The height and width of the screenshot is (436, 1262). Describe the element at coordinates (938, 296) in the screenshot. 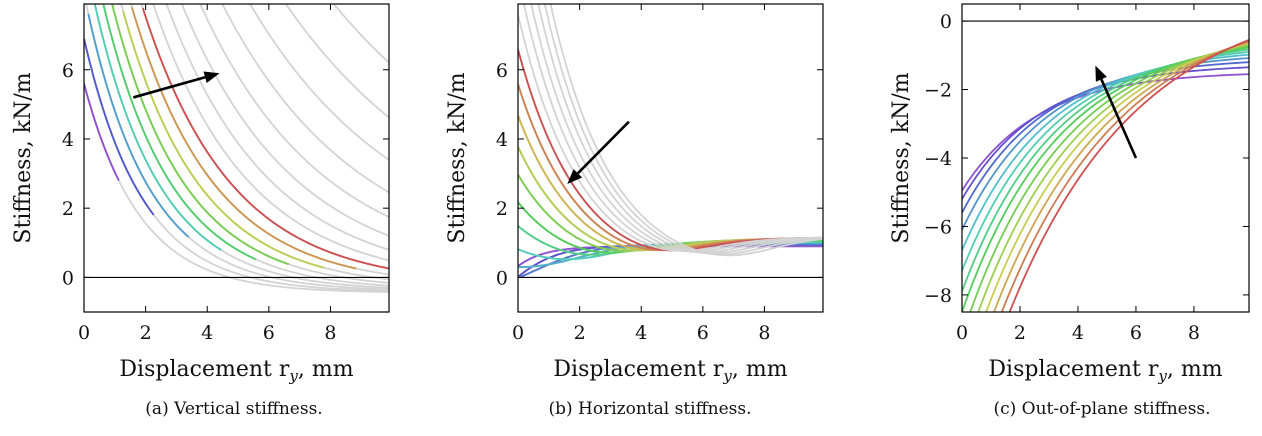

I see `y-tick-label: −8` at that location.